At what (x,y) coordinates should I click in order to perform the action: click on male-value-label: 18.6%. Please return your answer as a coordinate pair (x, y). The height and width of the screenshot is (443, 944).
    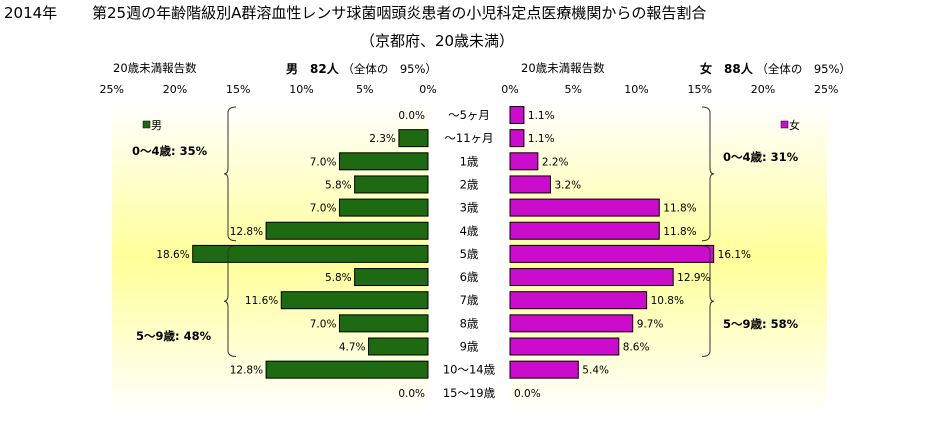
    Looking at the image, I should click on (172, 255).